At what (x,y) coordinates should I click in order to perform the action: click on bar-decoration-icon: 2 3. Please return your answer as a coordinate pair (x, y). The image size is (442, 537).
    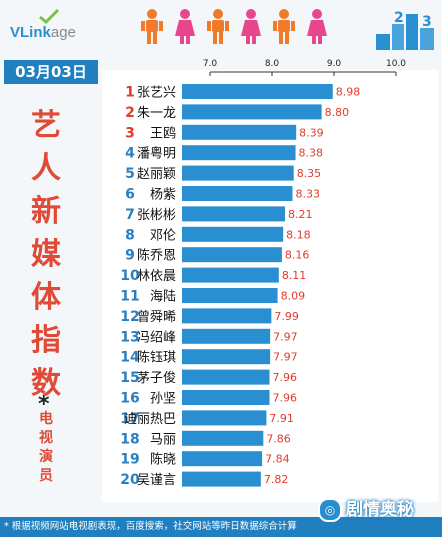
    Looking at the image, I should click on (405, 30).